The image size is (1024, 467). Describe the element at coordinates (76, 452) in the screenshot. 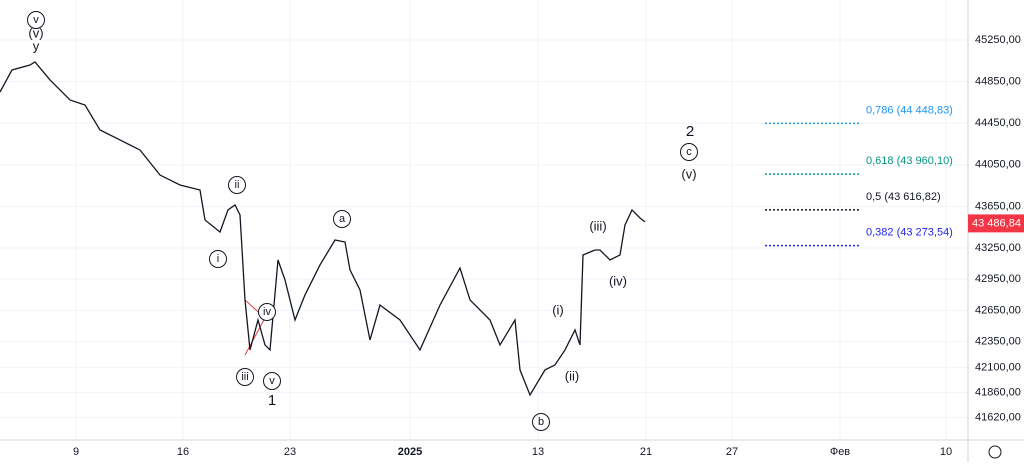

I see `x-tick-label: 9` at that location.